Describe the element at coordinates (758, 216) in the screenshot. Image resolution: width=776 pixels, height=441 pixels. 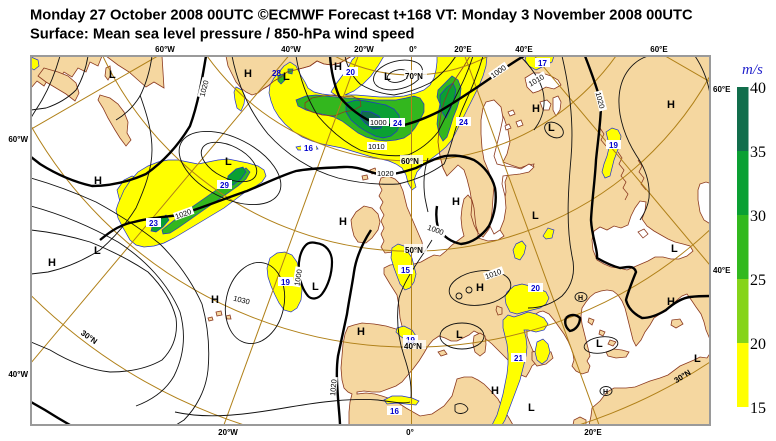
I see `svg-text: 30` at that location.